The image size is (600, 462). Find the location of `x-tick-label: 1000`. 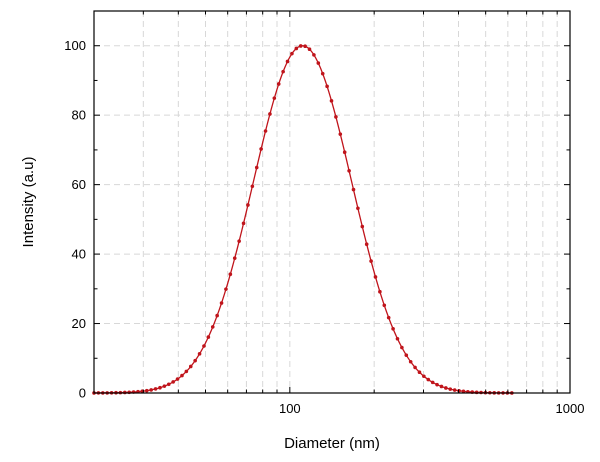

x-tick-label: 1000 is located at coordinates (570, 408).